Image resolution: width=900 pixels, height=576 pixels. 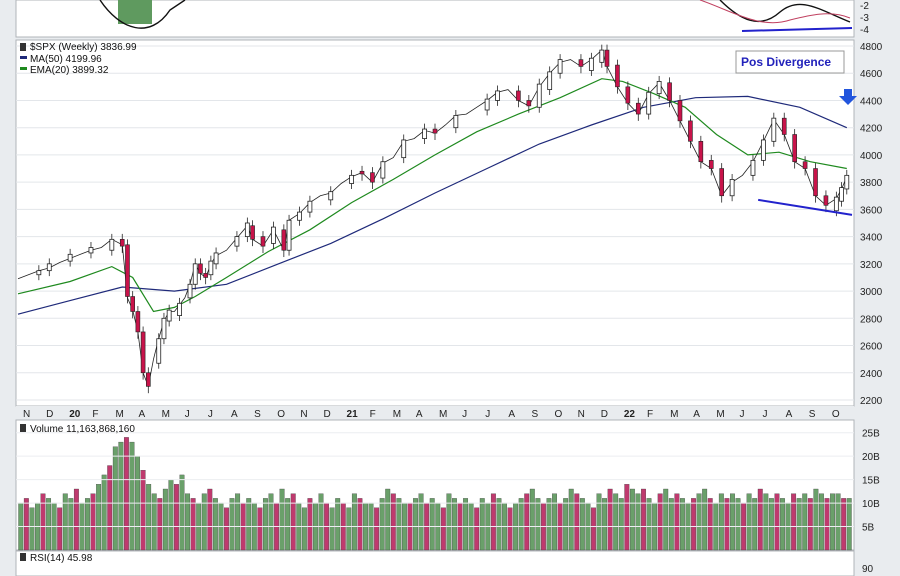 What do you see at coordinates (397, 414) in the screenshot?
I see `x-label-16: M` at bounding box center [397, 414].